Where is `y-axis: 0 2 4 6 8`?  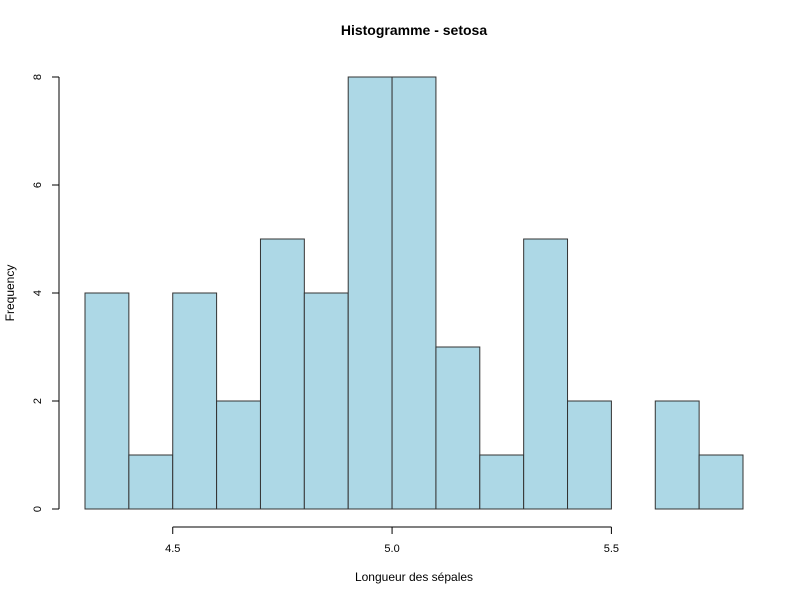
y-axis: 0 2 4 6 8 is located at coordinates (46, 293).